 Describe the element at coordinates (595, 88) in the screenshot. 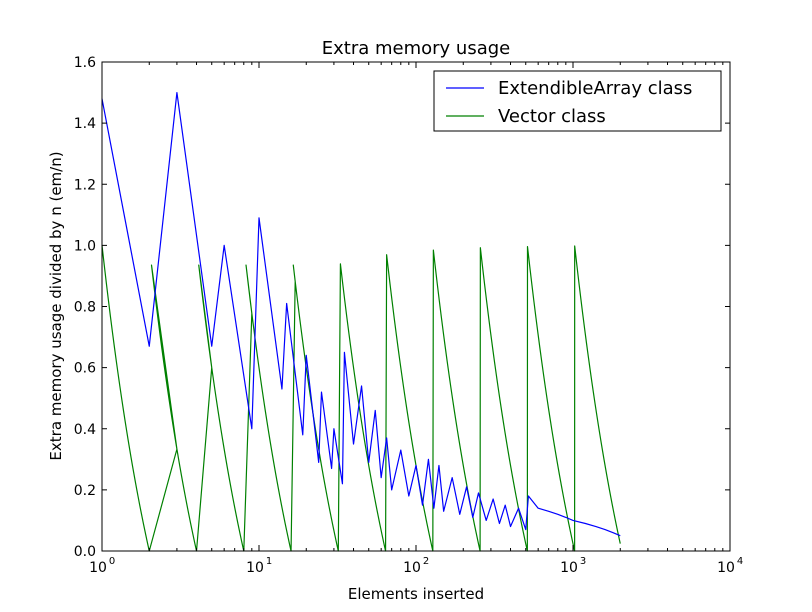

I see `legend-label-extendiblearray: ExtendibleArray class` at that location.